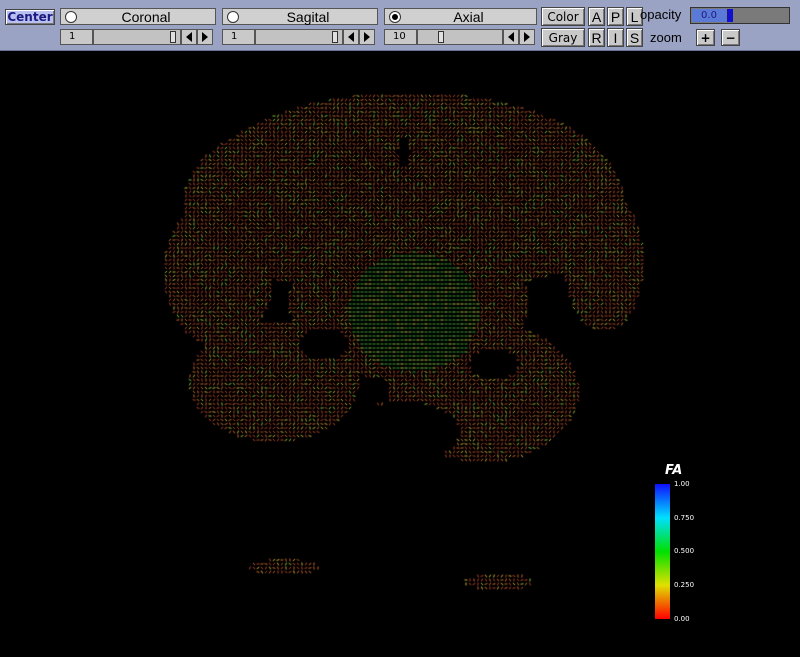 The image size is (800, 657). I want to click on axial-slice-value: 10, so click(400, 37).